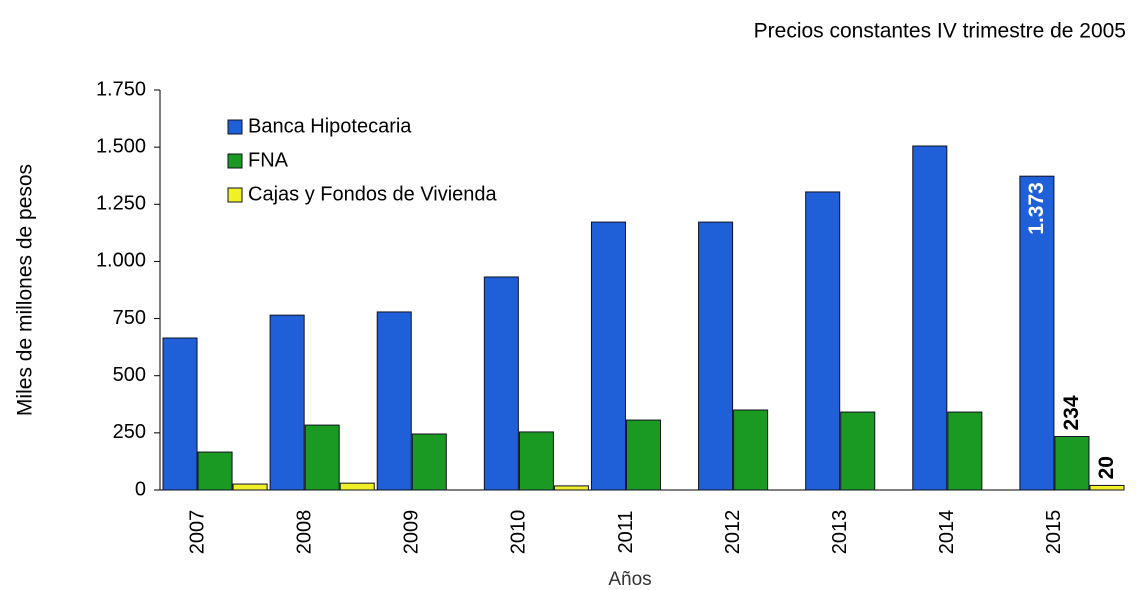  What do you see at coordinates (330, 126) in the screenshot?
I see `legend-label: Banca Hipotecaria` at bounding box center [330, 126].